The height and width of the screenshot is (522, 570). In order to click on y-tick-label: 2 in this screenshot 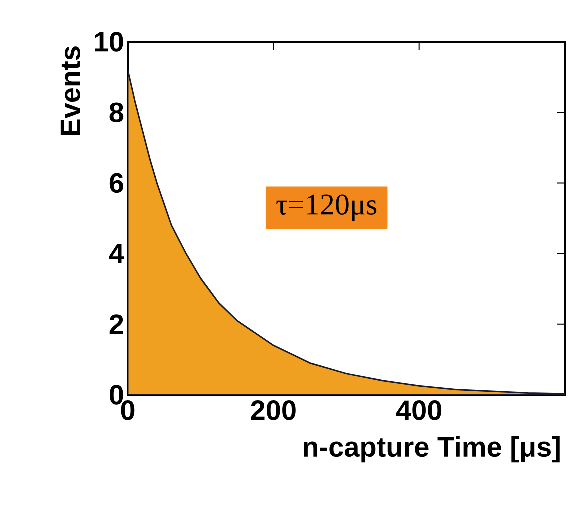, I will do `click(117, 324)`.